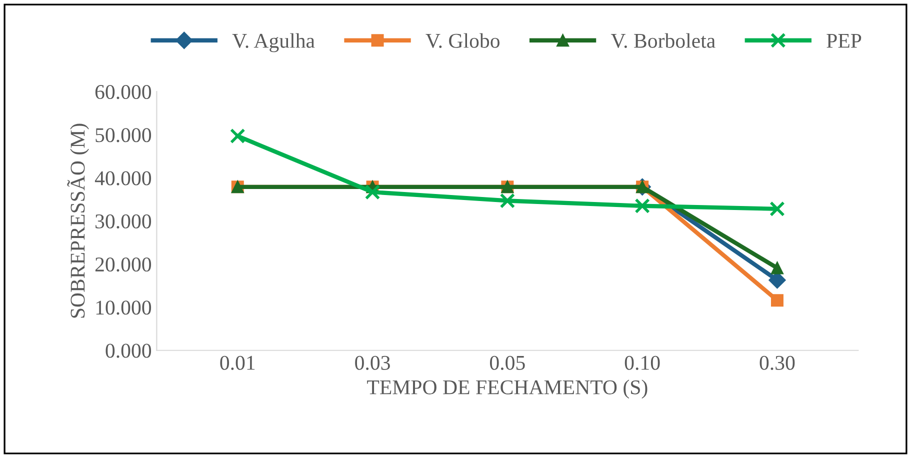 The width and height of the screenshot is (911, 458). I want to click on legend-label: V. Globo, so click(463, 40).